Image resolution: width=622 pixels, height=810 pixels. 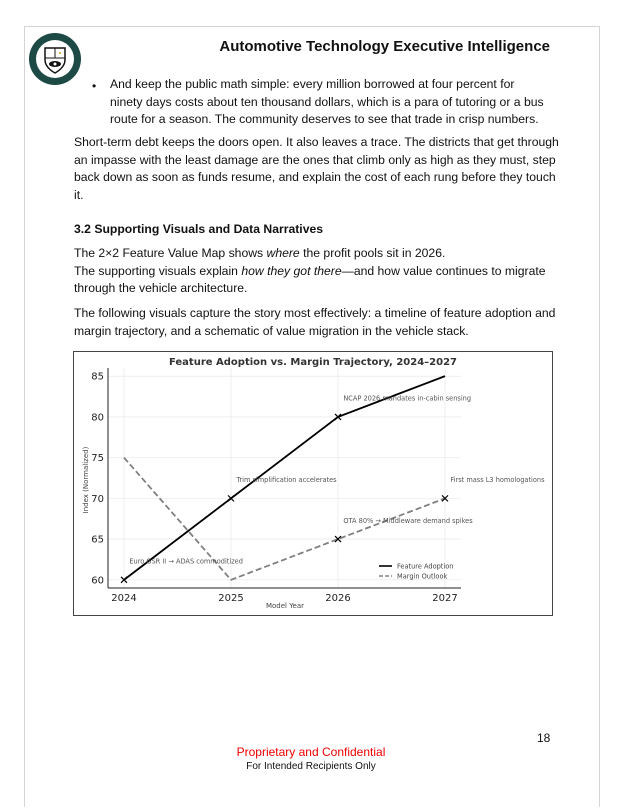 I want to click on y-tick-label: 80, so click(x=97, y=417).